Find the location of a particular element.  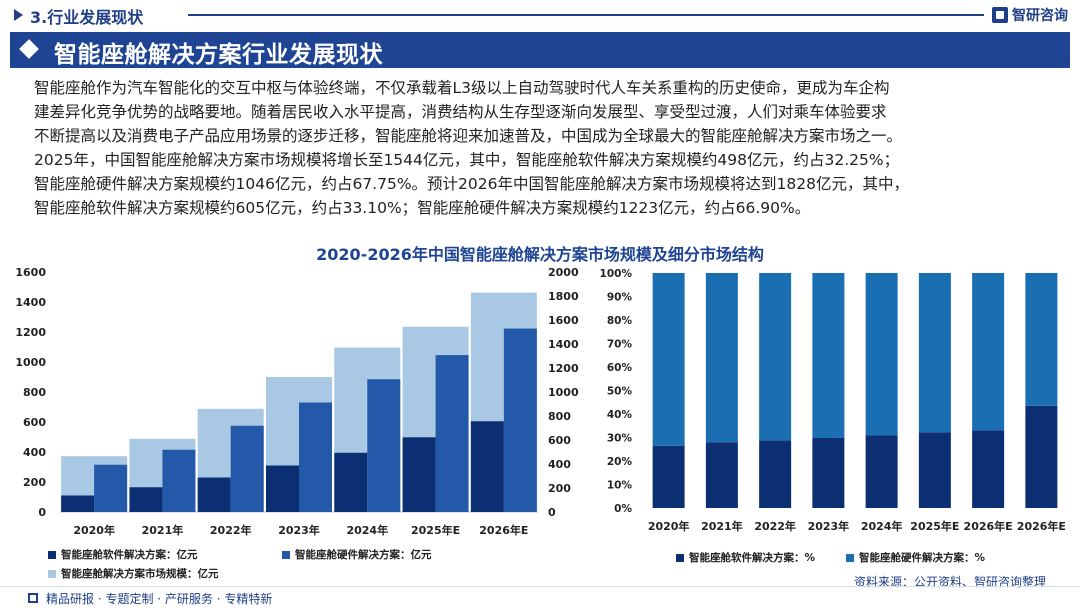

footer: 精品研报 · 专题定制 · 产研服务 · 专精特新 is located at coordinates (540, 597).